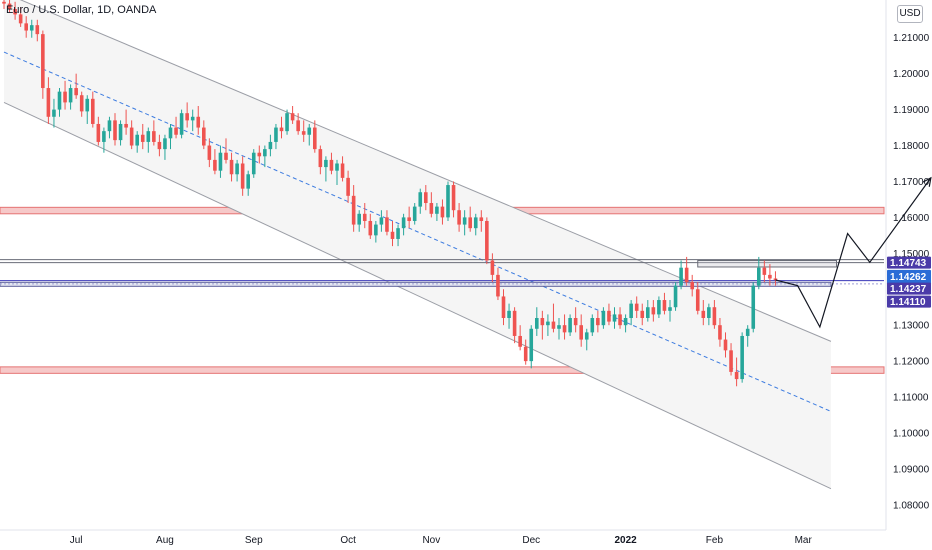 This screenshot has height=550, width=932. Describe the element at coordinates (441, 540) in the screenshot. I see `x-axis: Jul Aug Sep Oct Nov Dec 2022 Feb Mar` at that location.